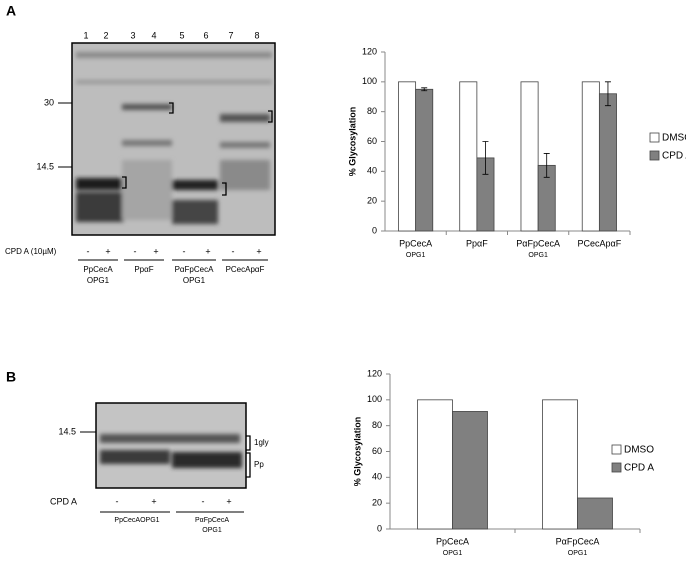  What do you see at coordinates (31, 251) in the screenshot?
I see `treatment-label: CPD A (10µM)` at bounding box center [31, 251].